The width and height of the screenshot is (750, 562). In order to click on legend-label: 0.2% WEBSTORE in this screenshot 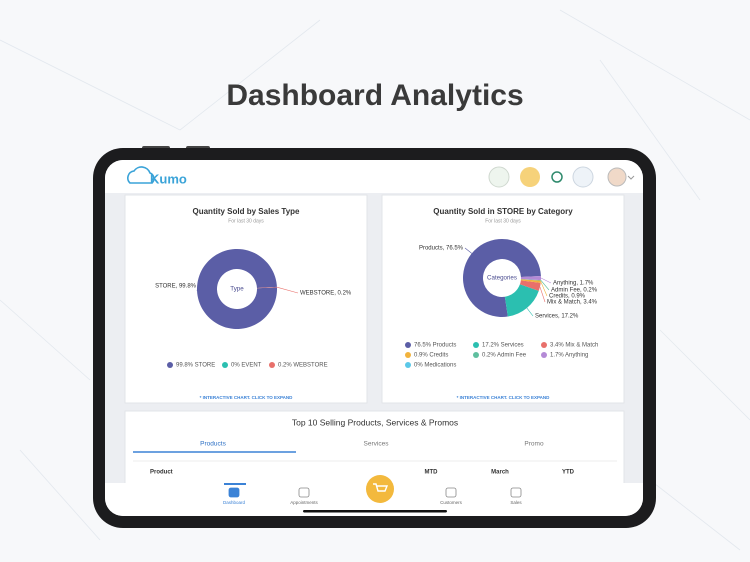, I will do `click(303, 366)`.